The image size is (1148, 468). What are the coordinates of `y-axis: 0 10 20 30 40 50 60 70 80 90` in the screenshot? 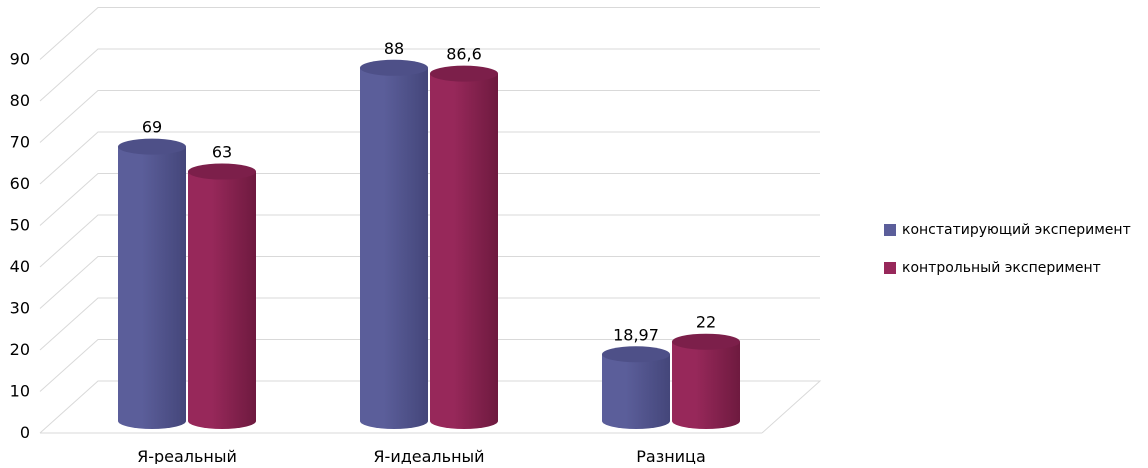 It's located at (20, 246).